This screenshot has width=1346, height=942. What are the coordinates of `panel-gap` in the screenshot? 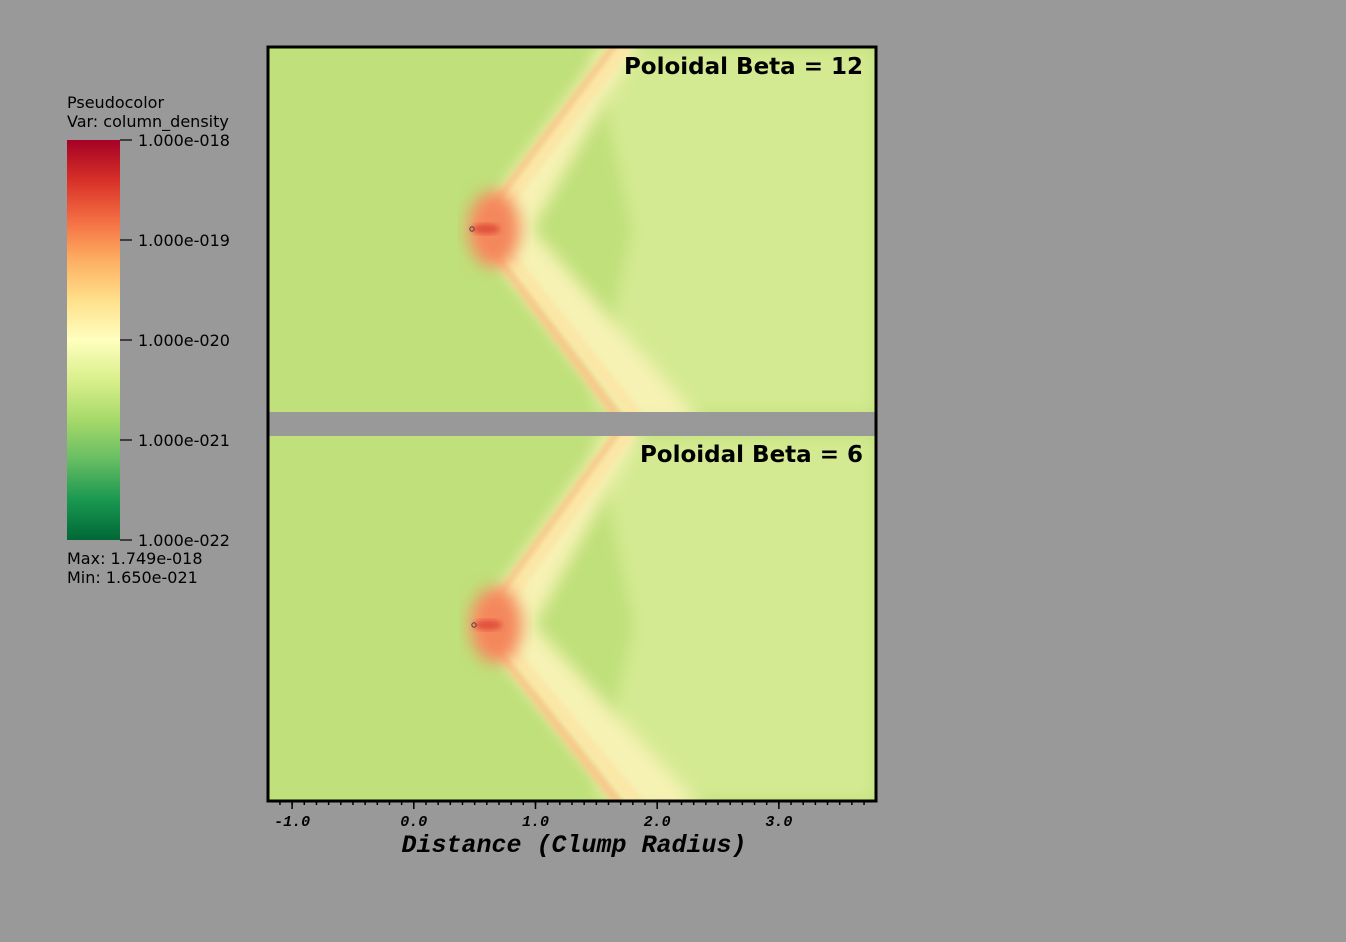 It's located at (572, 424).